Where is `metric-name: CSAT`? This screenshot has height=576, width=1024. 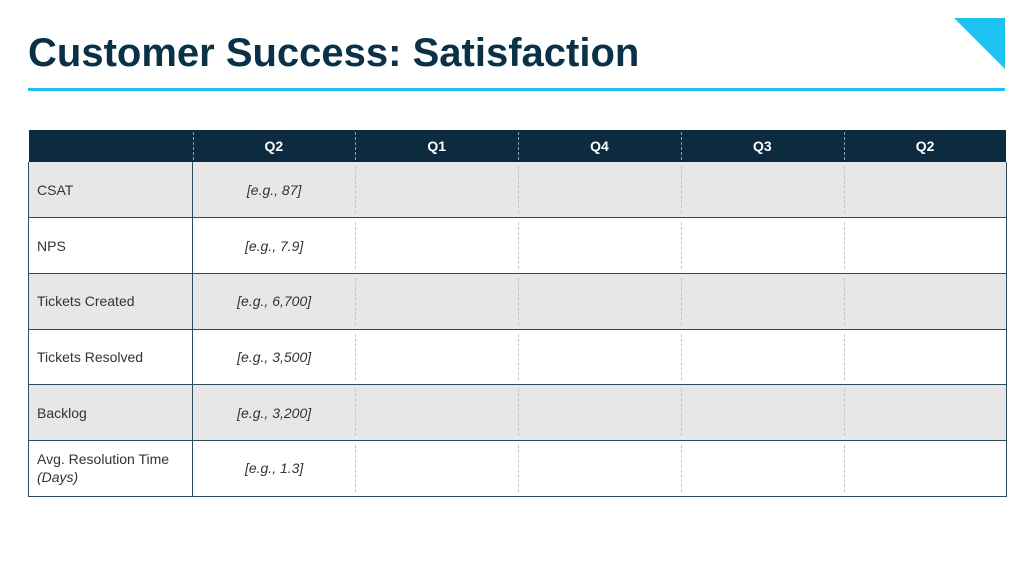 metric-name: CSAT is located at coordinates (55, 189).